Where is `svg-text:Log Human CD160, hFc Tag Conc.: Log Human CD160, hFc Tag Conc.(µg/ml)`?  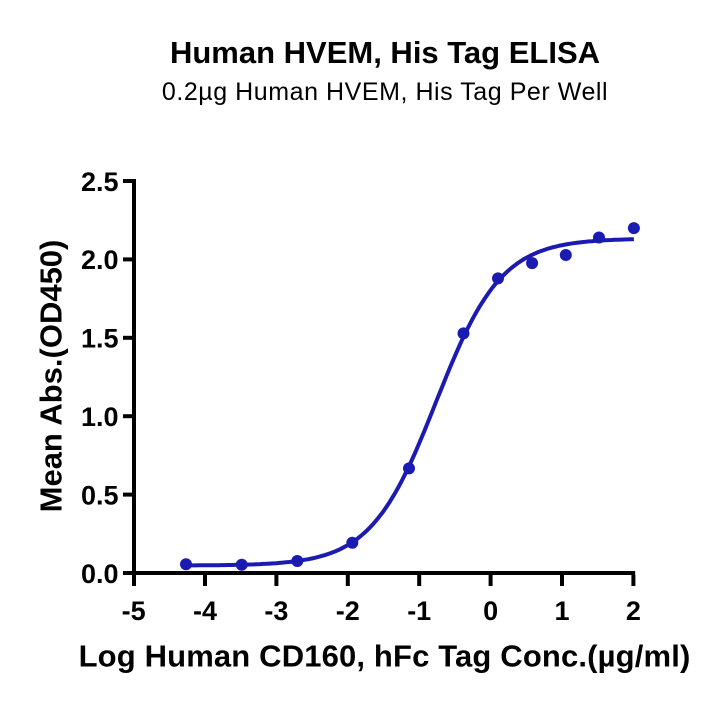 svg-text:Log Human CD160, hFc Tag Conc.: Log Human CD160, hFc Tag Conc.(µg/ml) is located at coordinates (385, 656).